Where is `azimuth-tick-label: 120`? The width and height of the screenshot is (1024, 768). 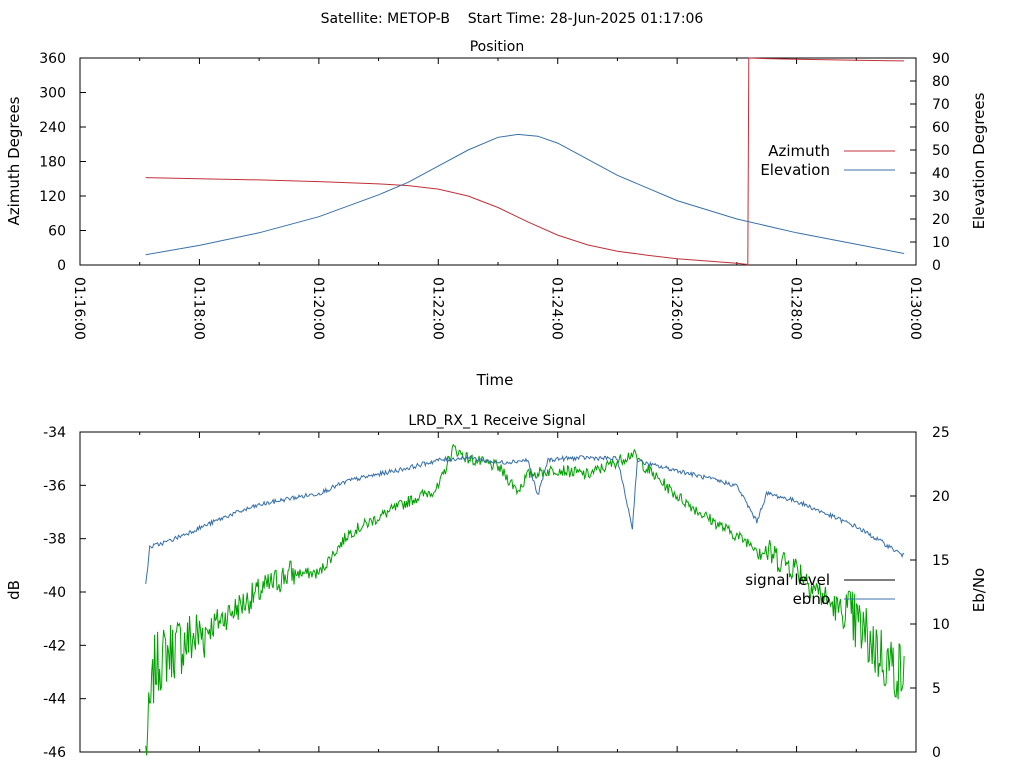
azimuth-tick-label: 120 is located at coordinates (52, 197).